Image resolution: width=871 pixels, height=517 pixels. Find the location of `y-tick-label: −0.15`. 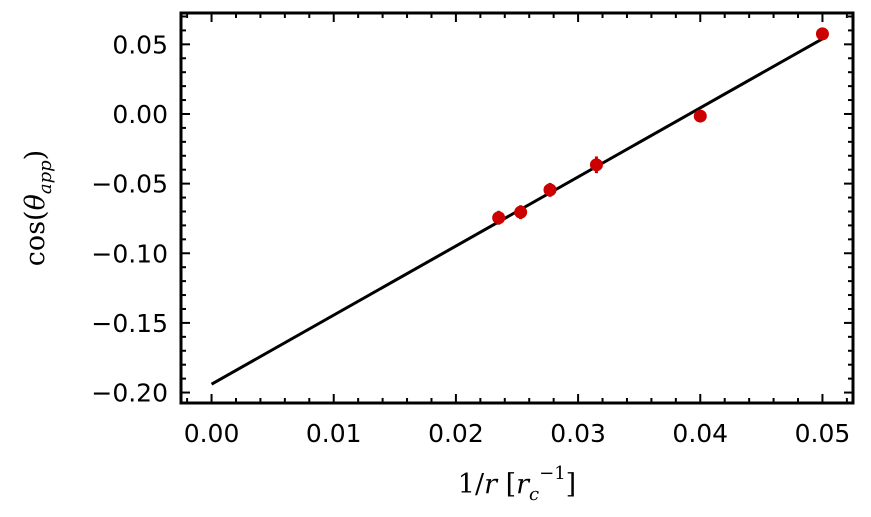

y-tick-label: −0.15 is located at coordinates (129, 323).